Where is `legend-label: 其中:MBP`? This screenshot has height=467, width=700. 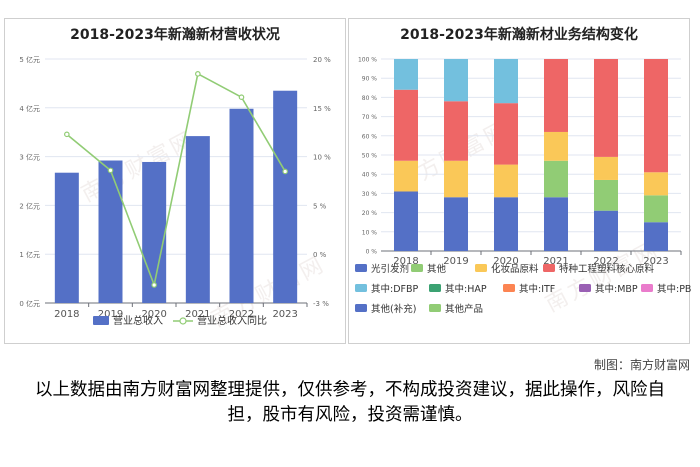
legend-label: 其中:MBP is located at coordinates (616, 289).